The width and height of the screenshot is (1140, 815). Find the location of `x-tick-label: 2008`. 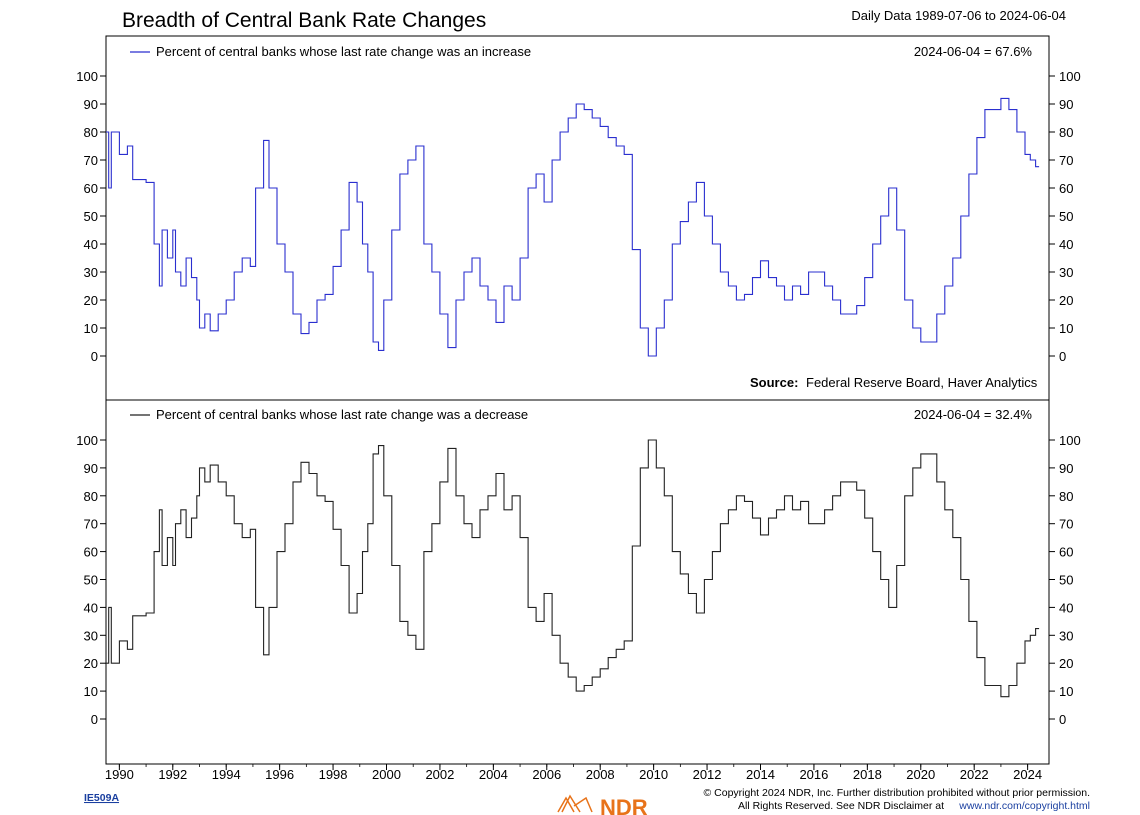

x-tick-label: 2008 is located at coordinates (600, 774).